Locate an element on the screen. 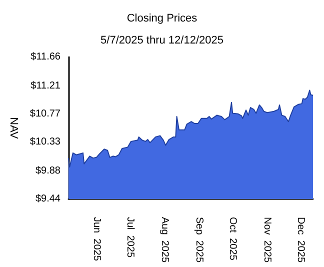 The image size is (324, 267). x-tick-label: Aug 2025 is located at coordinates (164, 240).